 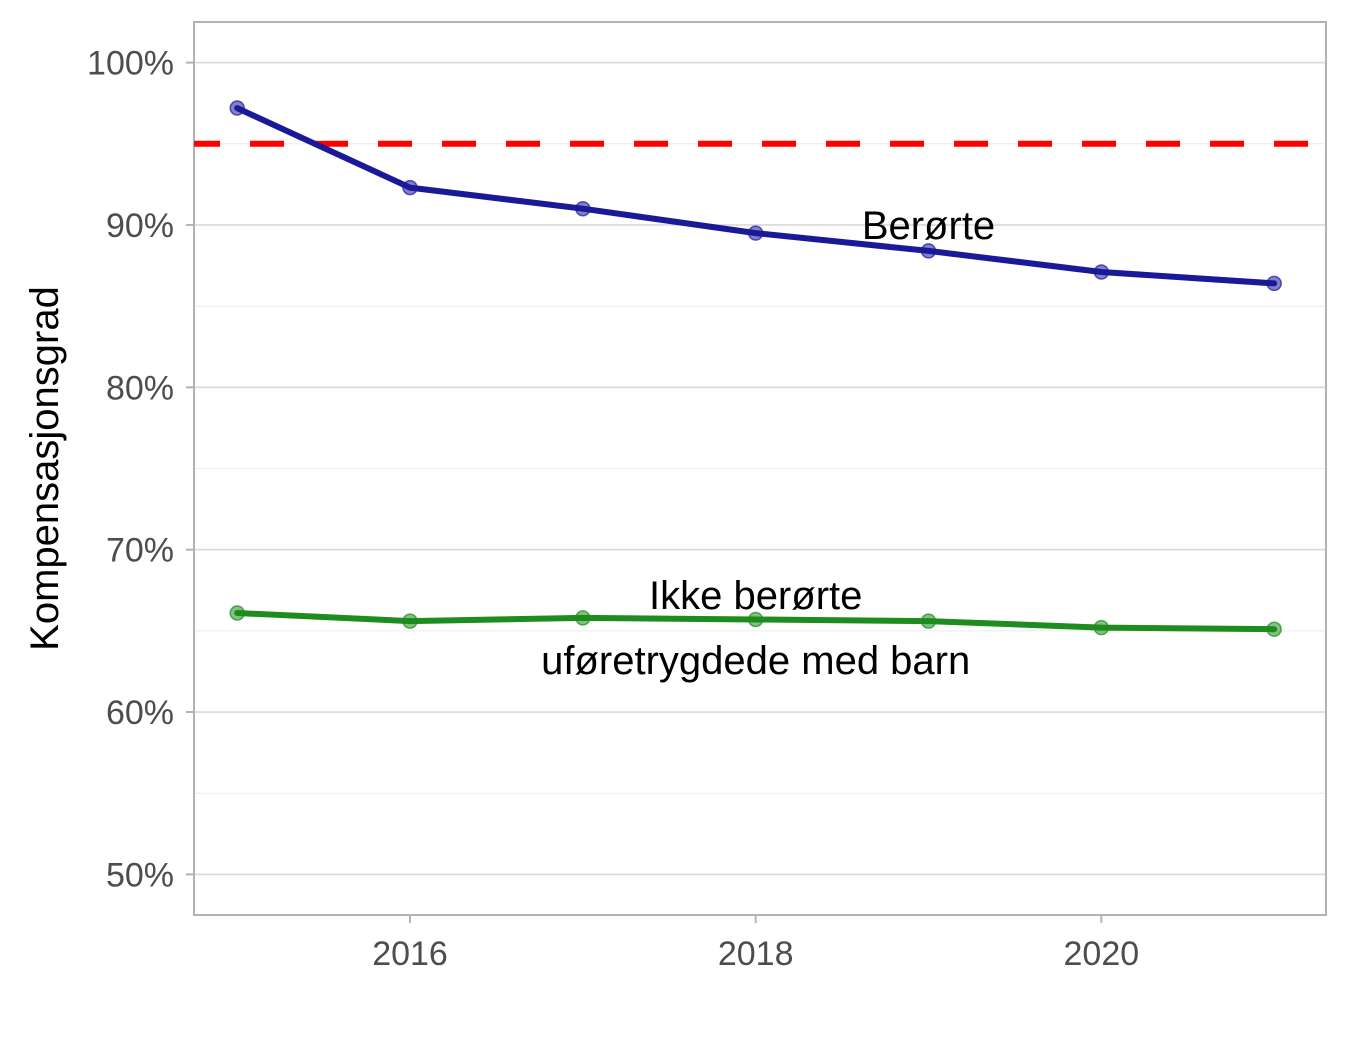 What do you see at coordinates (756, 954) in the screenshot?
I see `x-tick-label: 2018` at bounding box center [756, 954].